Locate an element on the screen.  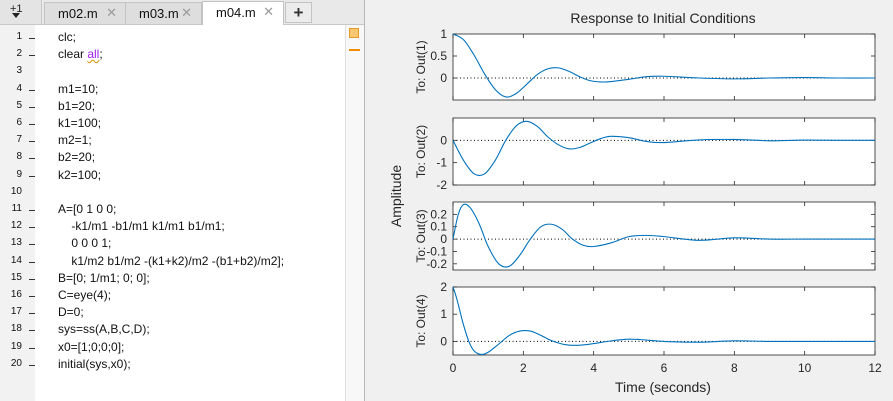
keyword-all: all is located at coordinates (93, 54).